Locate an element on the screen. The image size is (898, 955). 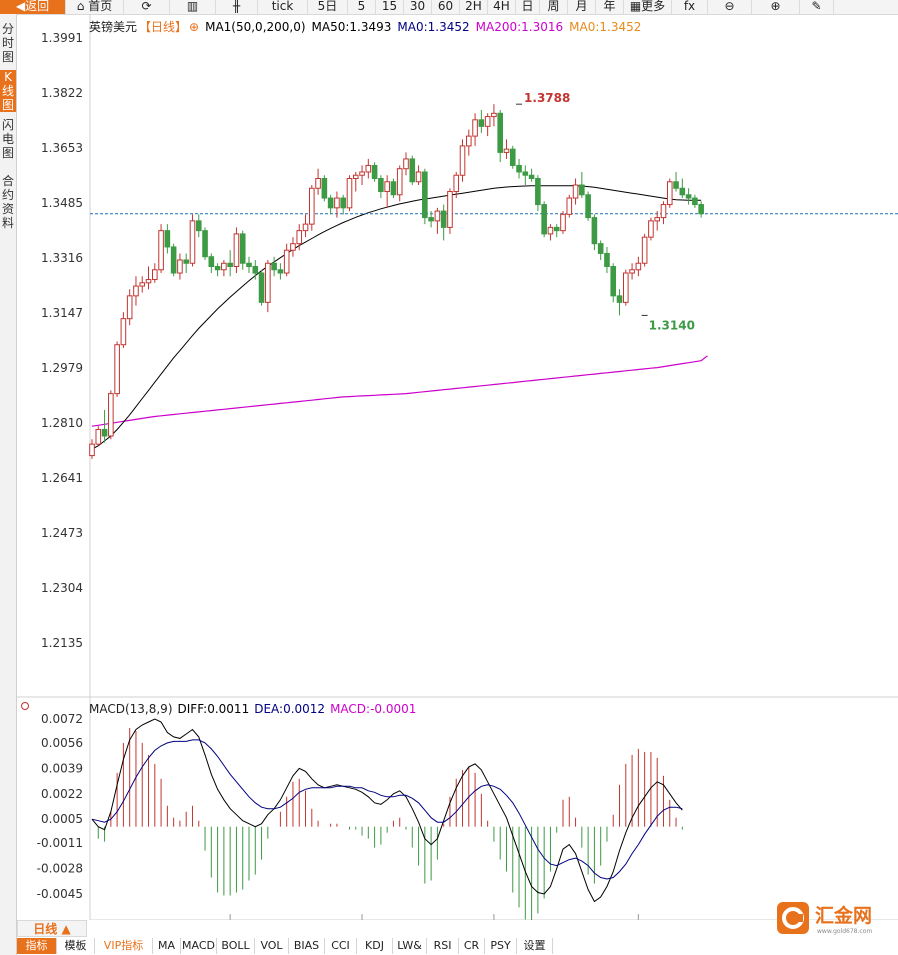
toolbar-refresh-button: ⟳ is located at coordinates (147, 7).